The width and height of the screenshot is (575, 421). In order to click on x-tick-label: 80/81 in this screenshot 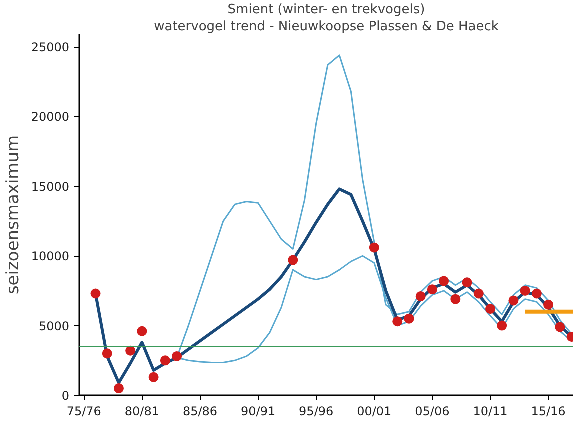, I will do `click(142, 411)`.